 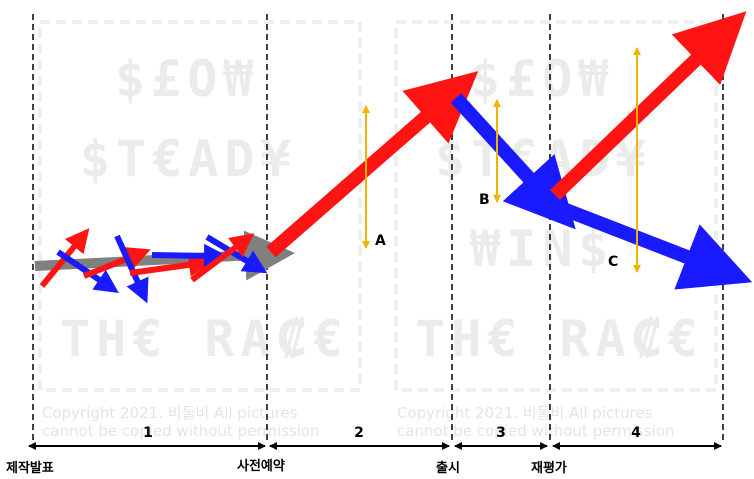 What do you see at coordinates (30, 468) in the screenshot?
I see `milestone-label: 제작발표` at bounding box center [30, 468].